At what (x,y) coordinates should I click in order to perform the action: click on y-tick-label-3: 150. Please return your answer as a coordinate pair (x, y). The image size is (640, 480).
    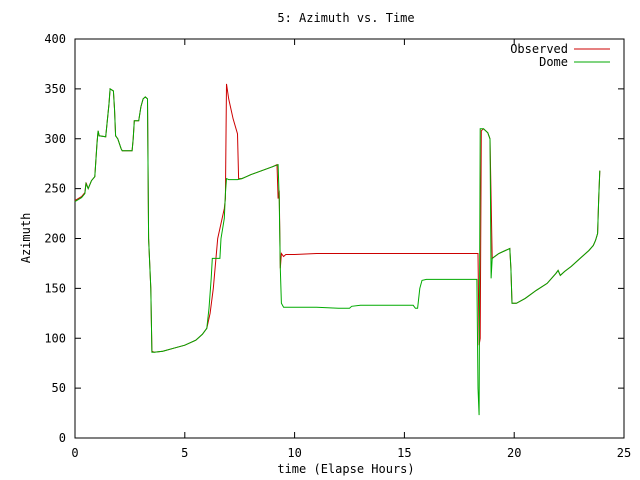
    Looking at the image, I should click on (55, 288).